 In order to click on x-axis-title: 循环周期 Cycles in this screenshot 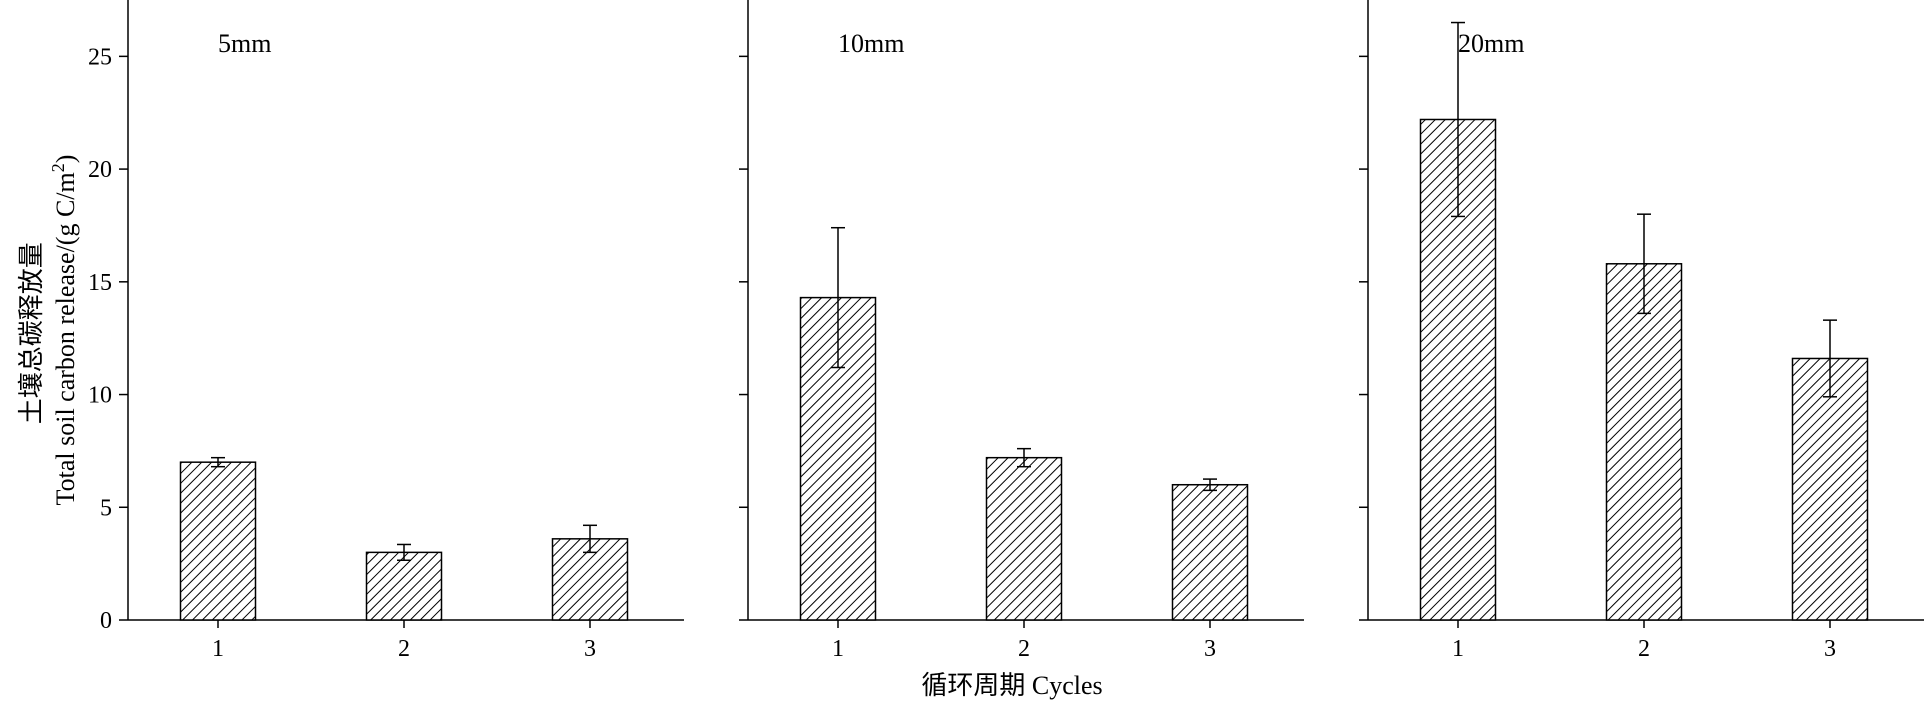, I will do `click(1011, 685)`.